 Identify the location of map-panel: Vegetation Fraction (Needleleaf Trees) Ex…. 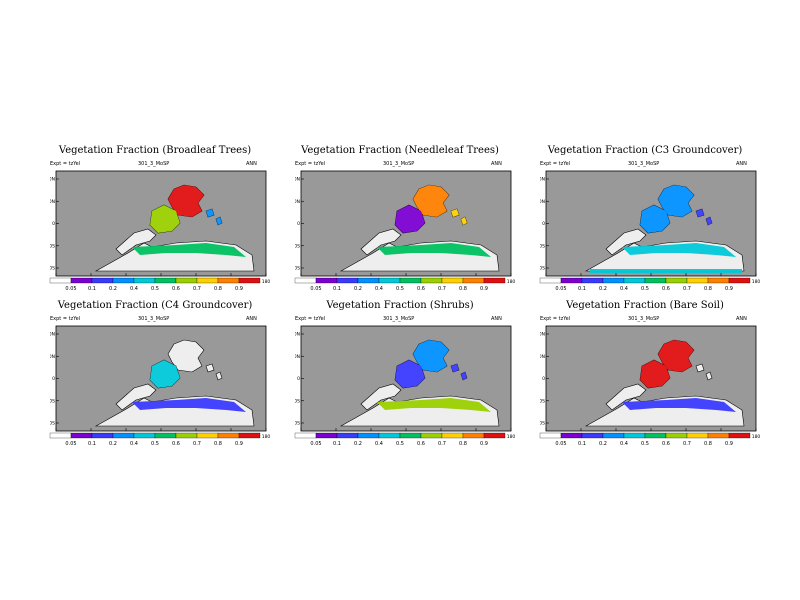
(400, 220).